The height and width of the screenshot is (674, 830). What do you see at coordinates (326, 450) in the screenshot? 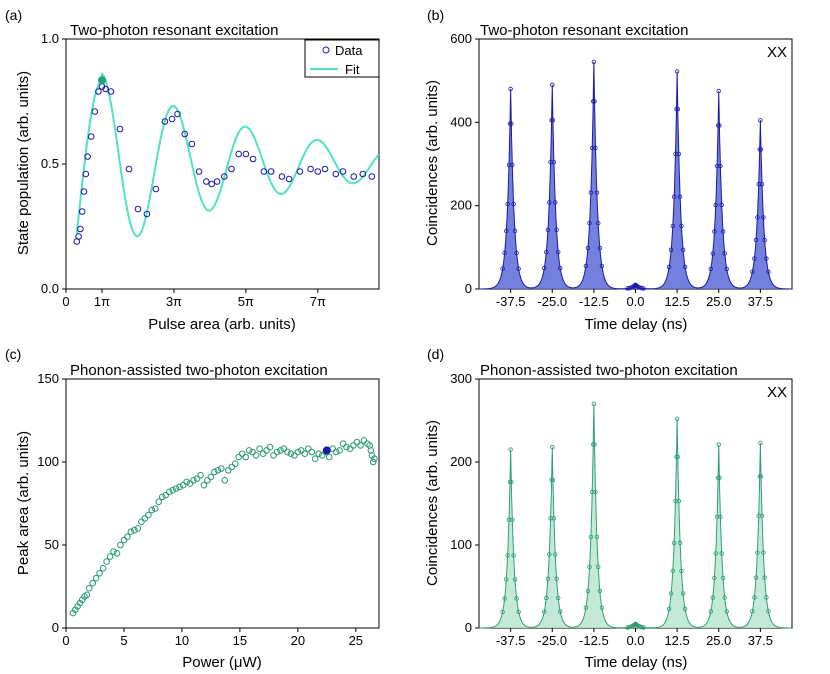
I see `panel-c-highlight-point` at bounding box center [326, 450].